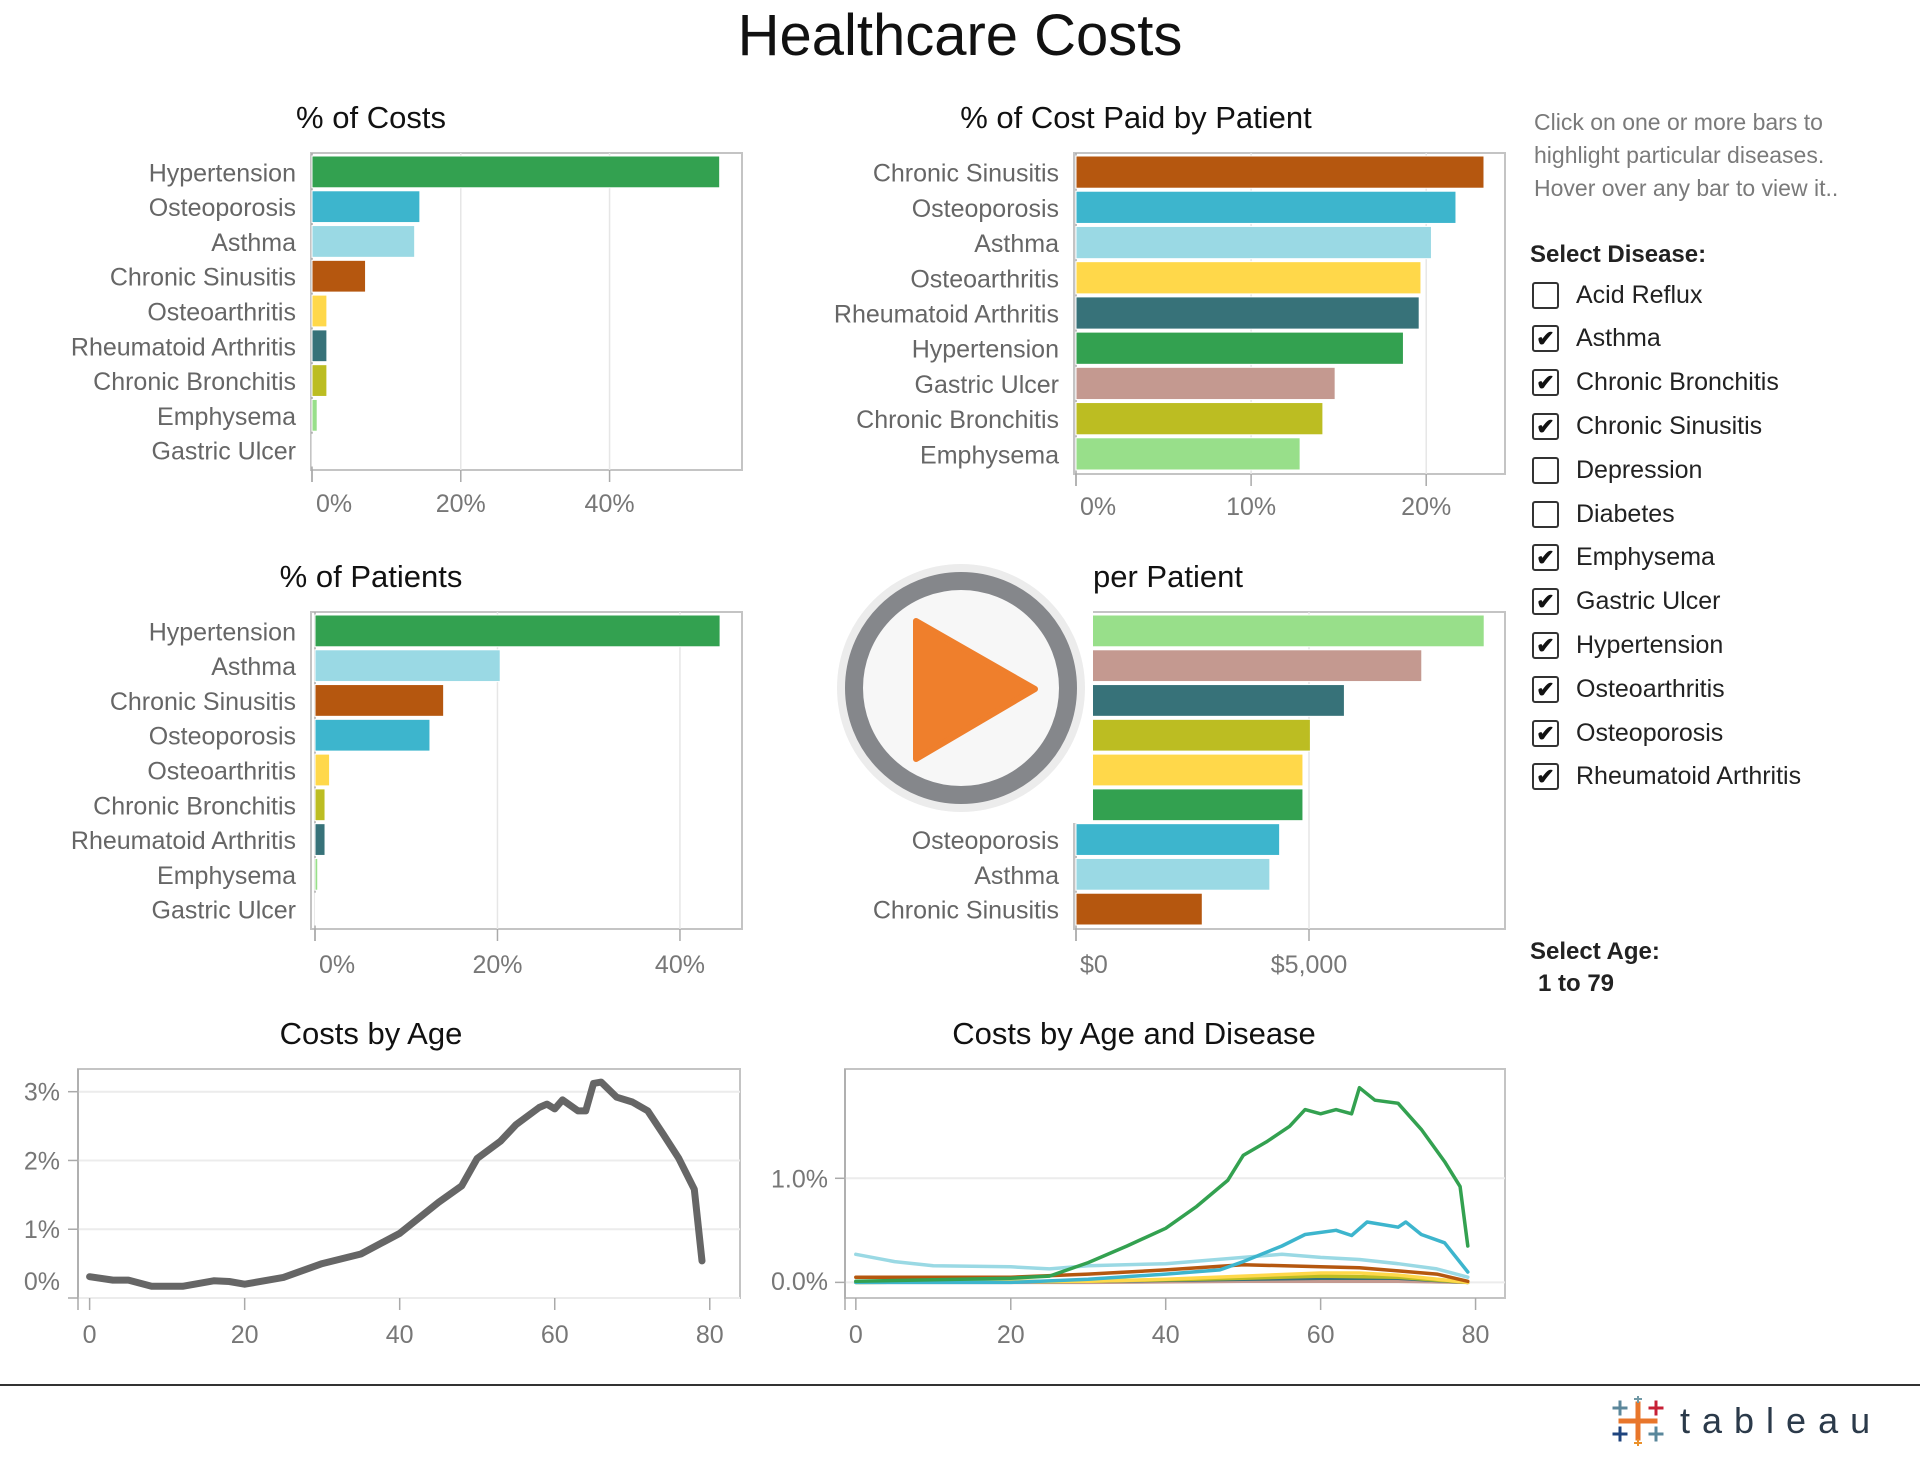 The image size is (1920, 1458). I want to click on age-filter-value: 1 to 79, so click(1576, 983).